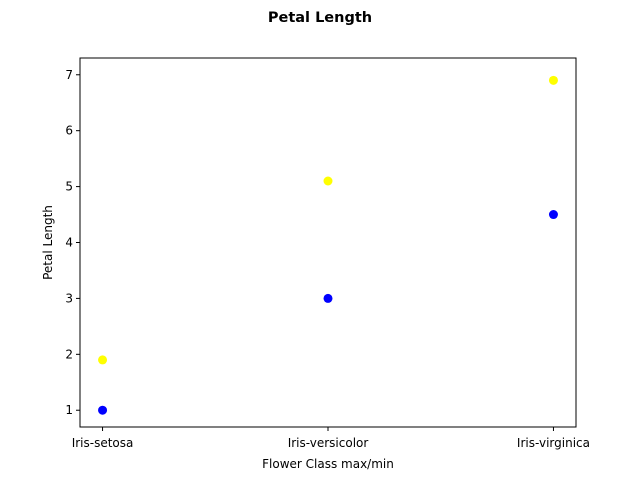  Describe the element at coordinates (328, 464) in the screenshot. I see `x-axis-label: Flower Class max/min` at that location.